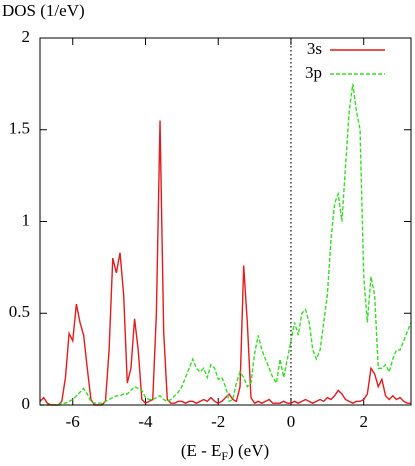  What do you see at coordinates (224, 456) in the screenshot?
I see `x-axis-label-sub: F` at bounding box center [224, 456].